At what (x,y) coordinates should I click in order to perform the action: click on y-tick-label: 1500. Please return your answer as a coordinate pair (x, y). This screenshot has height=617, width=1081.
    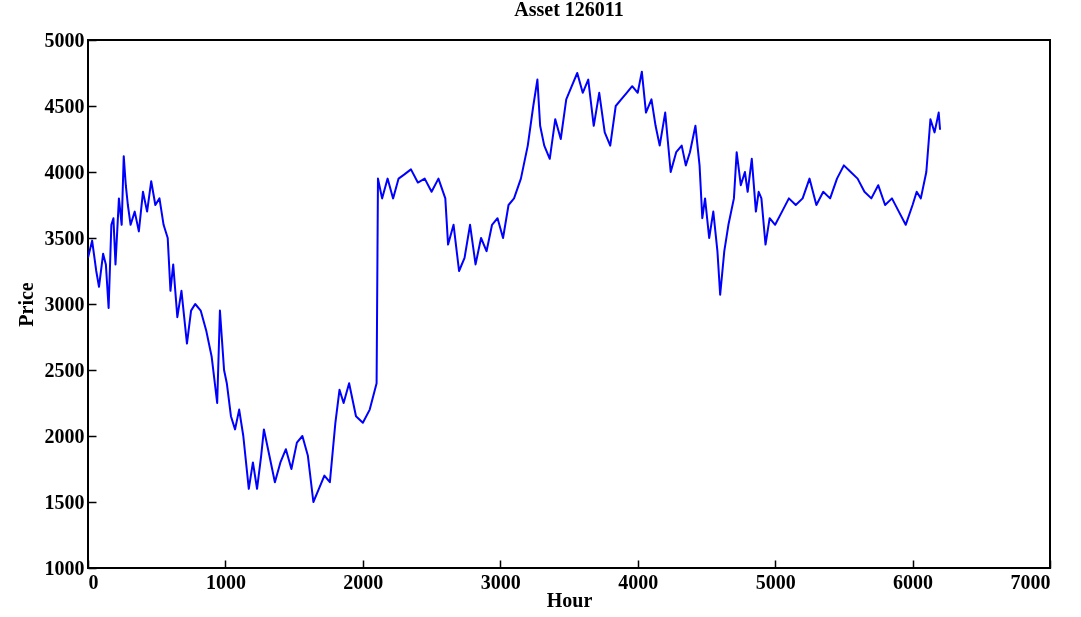
    Looking at the image, I should click on (64, 501).